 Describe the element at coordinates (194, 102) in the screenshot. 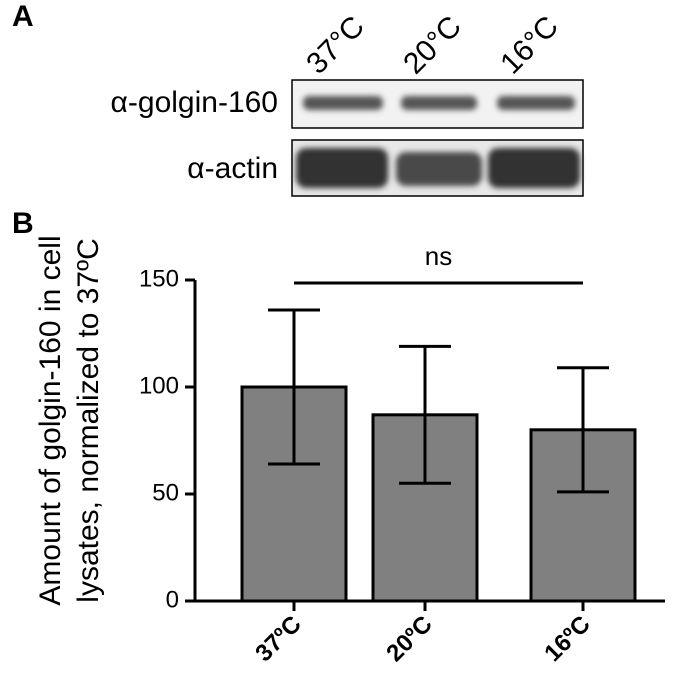

I see `blot-row-label: α-golgin-160` at that location.